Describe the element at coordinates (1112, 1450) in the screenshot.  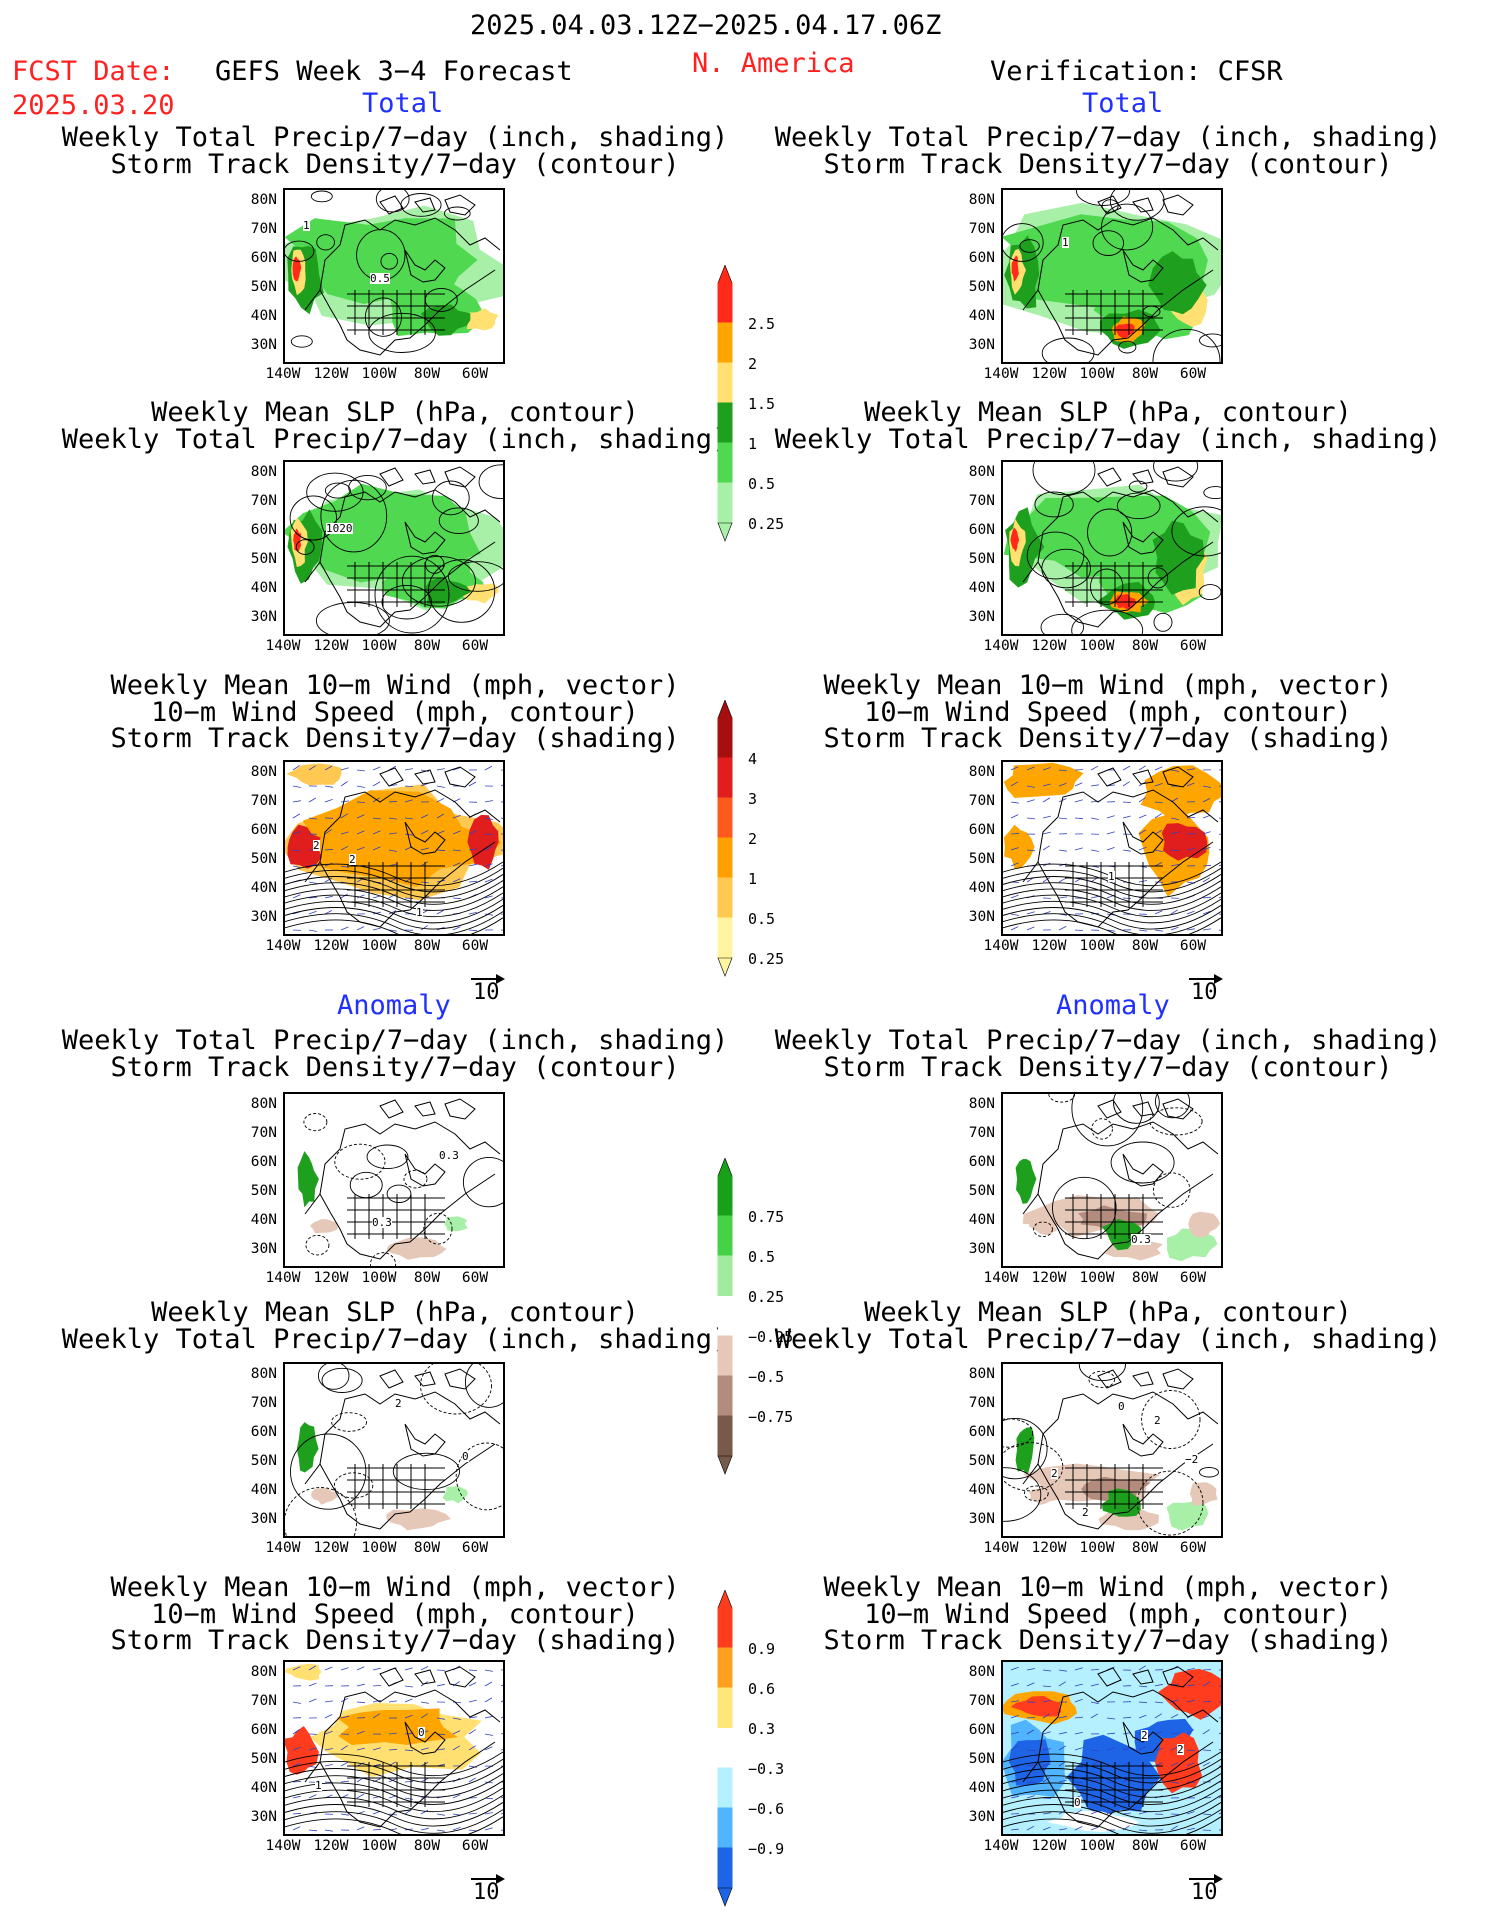
I see `panel-r5-right-map: 2 2 0 −2 2` at that location.